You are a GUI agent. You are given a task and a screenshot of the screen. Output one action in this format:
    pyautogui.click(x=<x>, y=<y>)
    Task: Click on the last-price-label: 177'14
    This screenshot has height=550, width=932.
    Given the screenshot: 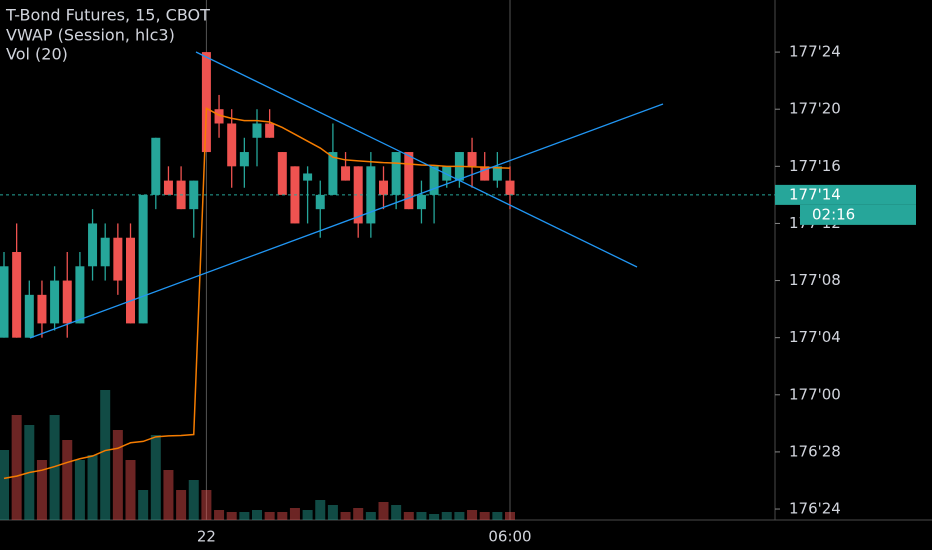 What is the action you would take?
    pyautogui.click(x=815, y=194)
    